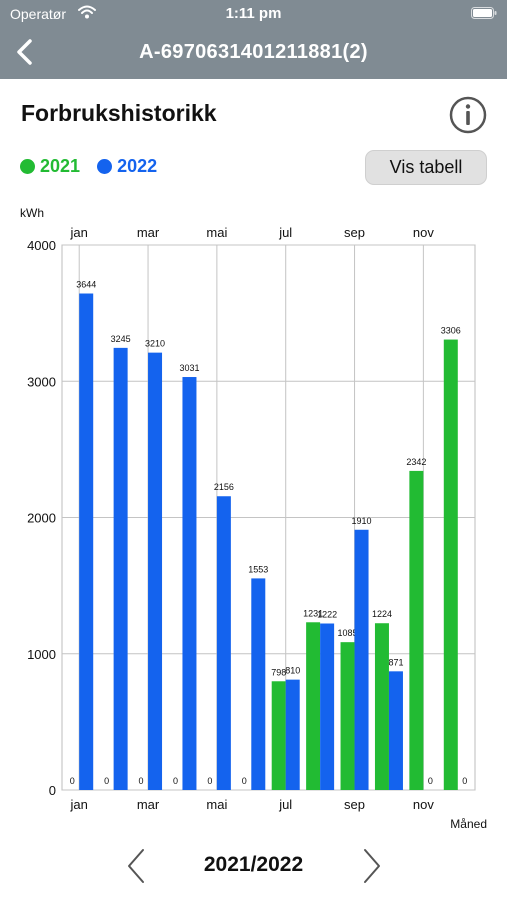 This screenshot has width=507, height=900. What do you see at coordinates (354, 232) in the screenshot?
I see `x-tick-label-top: sep` at bounding box center [354, 232].